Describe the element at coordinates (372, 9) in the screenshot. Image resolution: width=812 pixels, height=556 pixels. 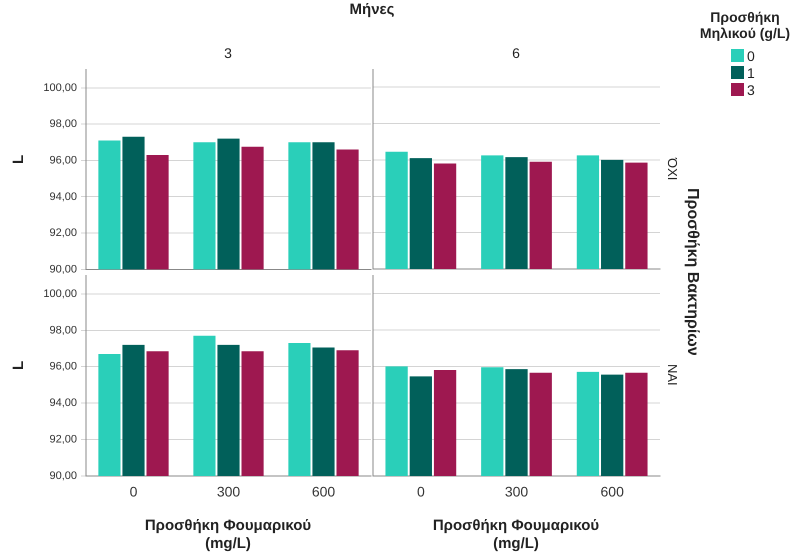
I see `text: Μήνες` at that location.